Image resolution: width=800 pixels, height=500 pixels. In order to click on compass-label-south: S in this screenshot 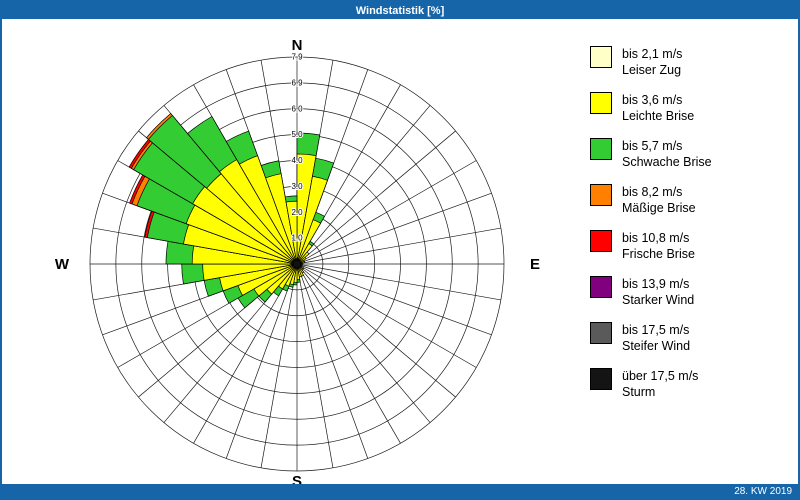, I will do `click(297, 481)`.